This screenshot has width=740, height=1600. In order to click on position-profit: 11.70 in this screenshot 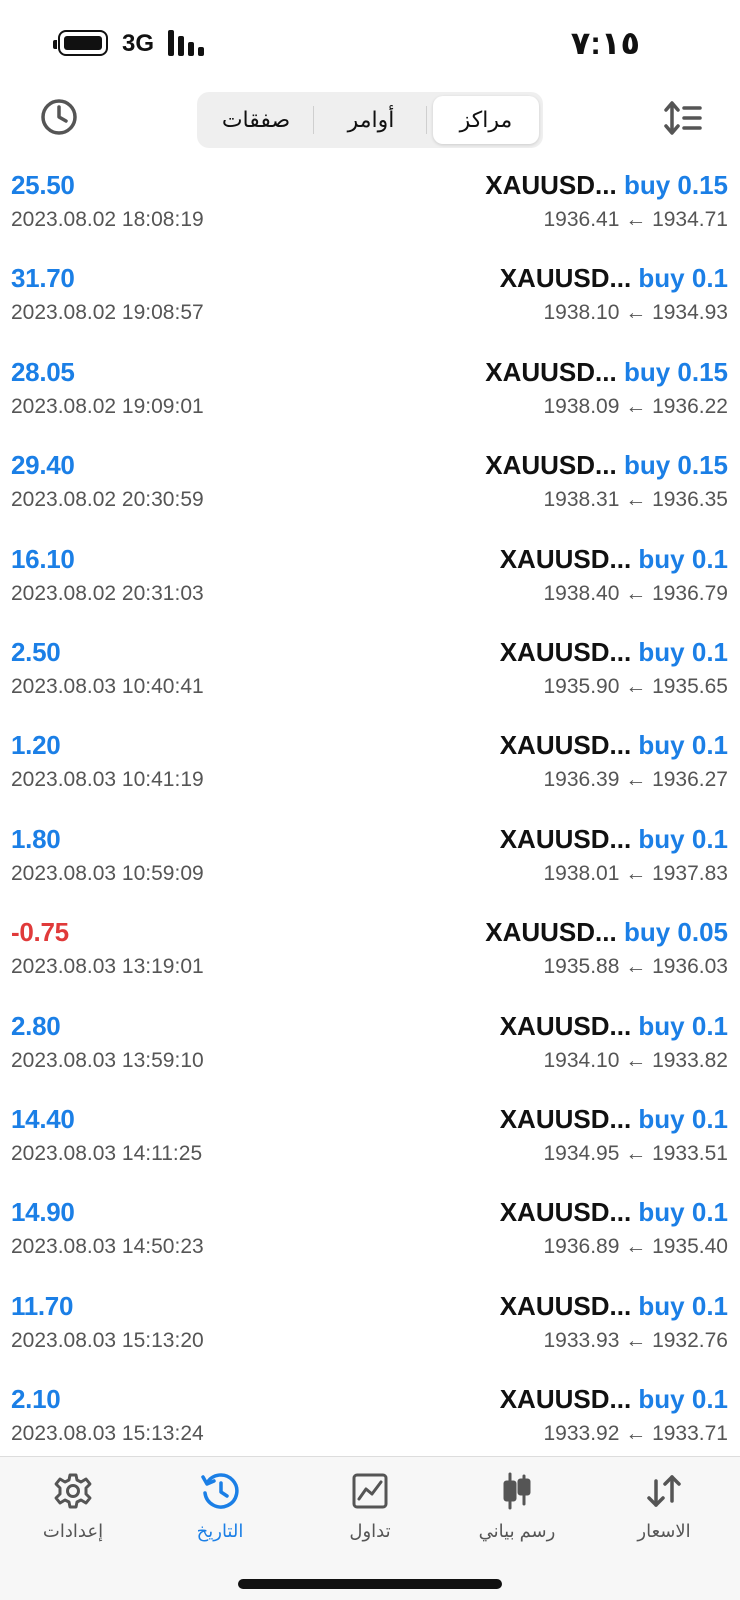, I will do `click(42, 1305)`.